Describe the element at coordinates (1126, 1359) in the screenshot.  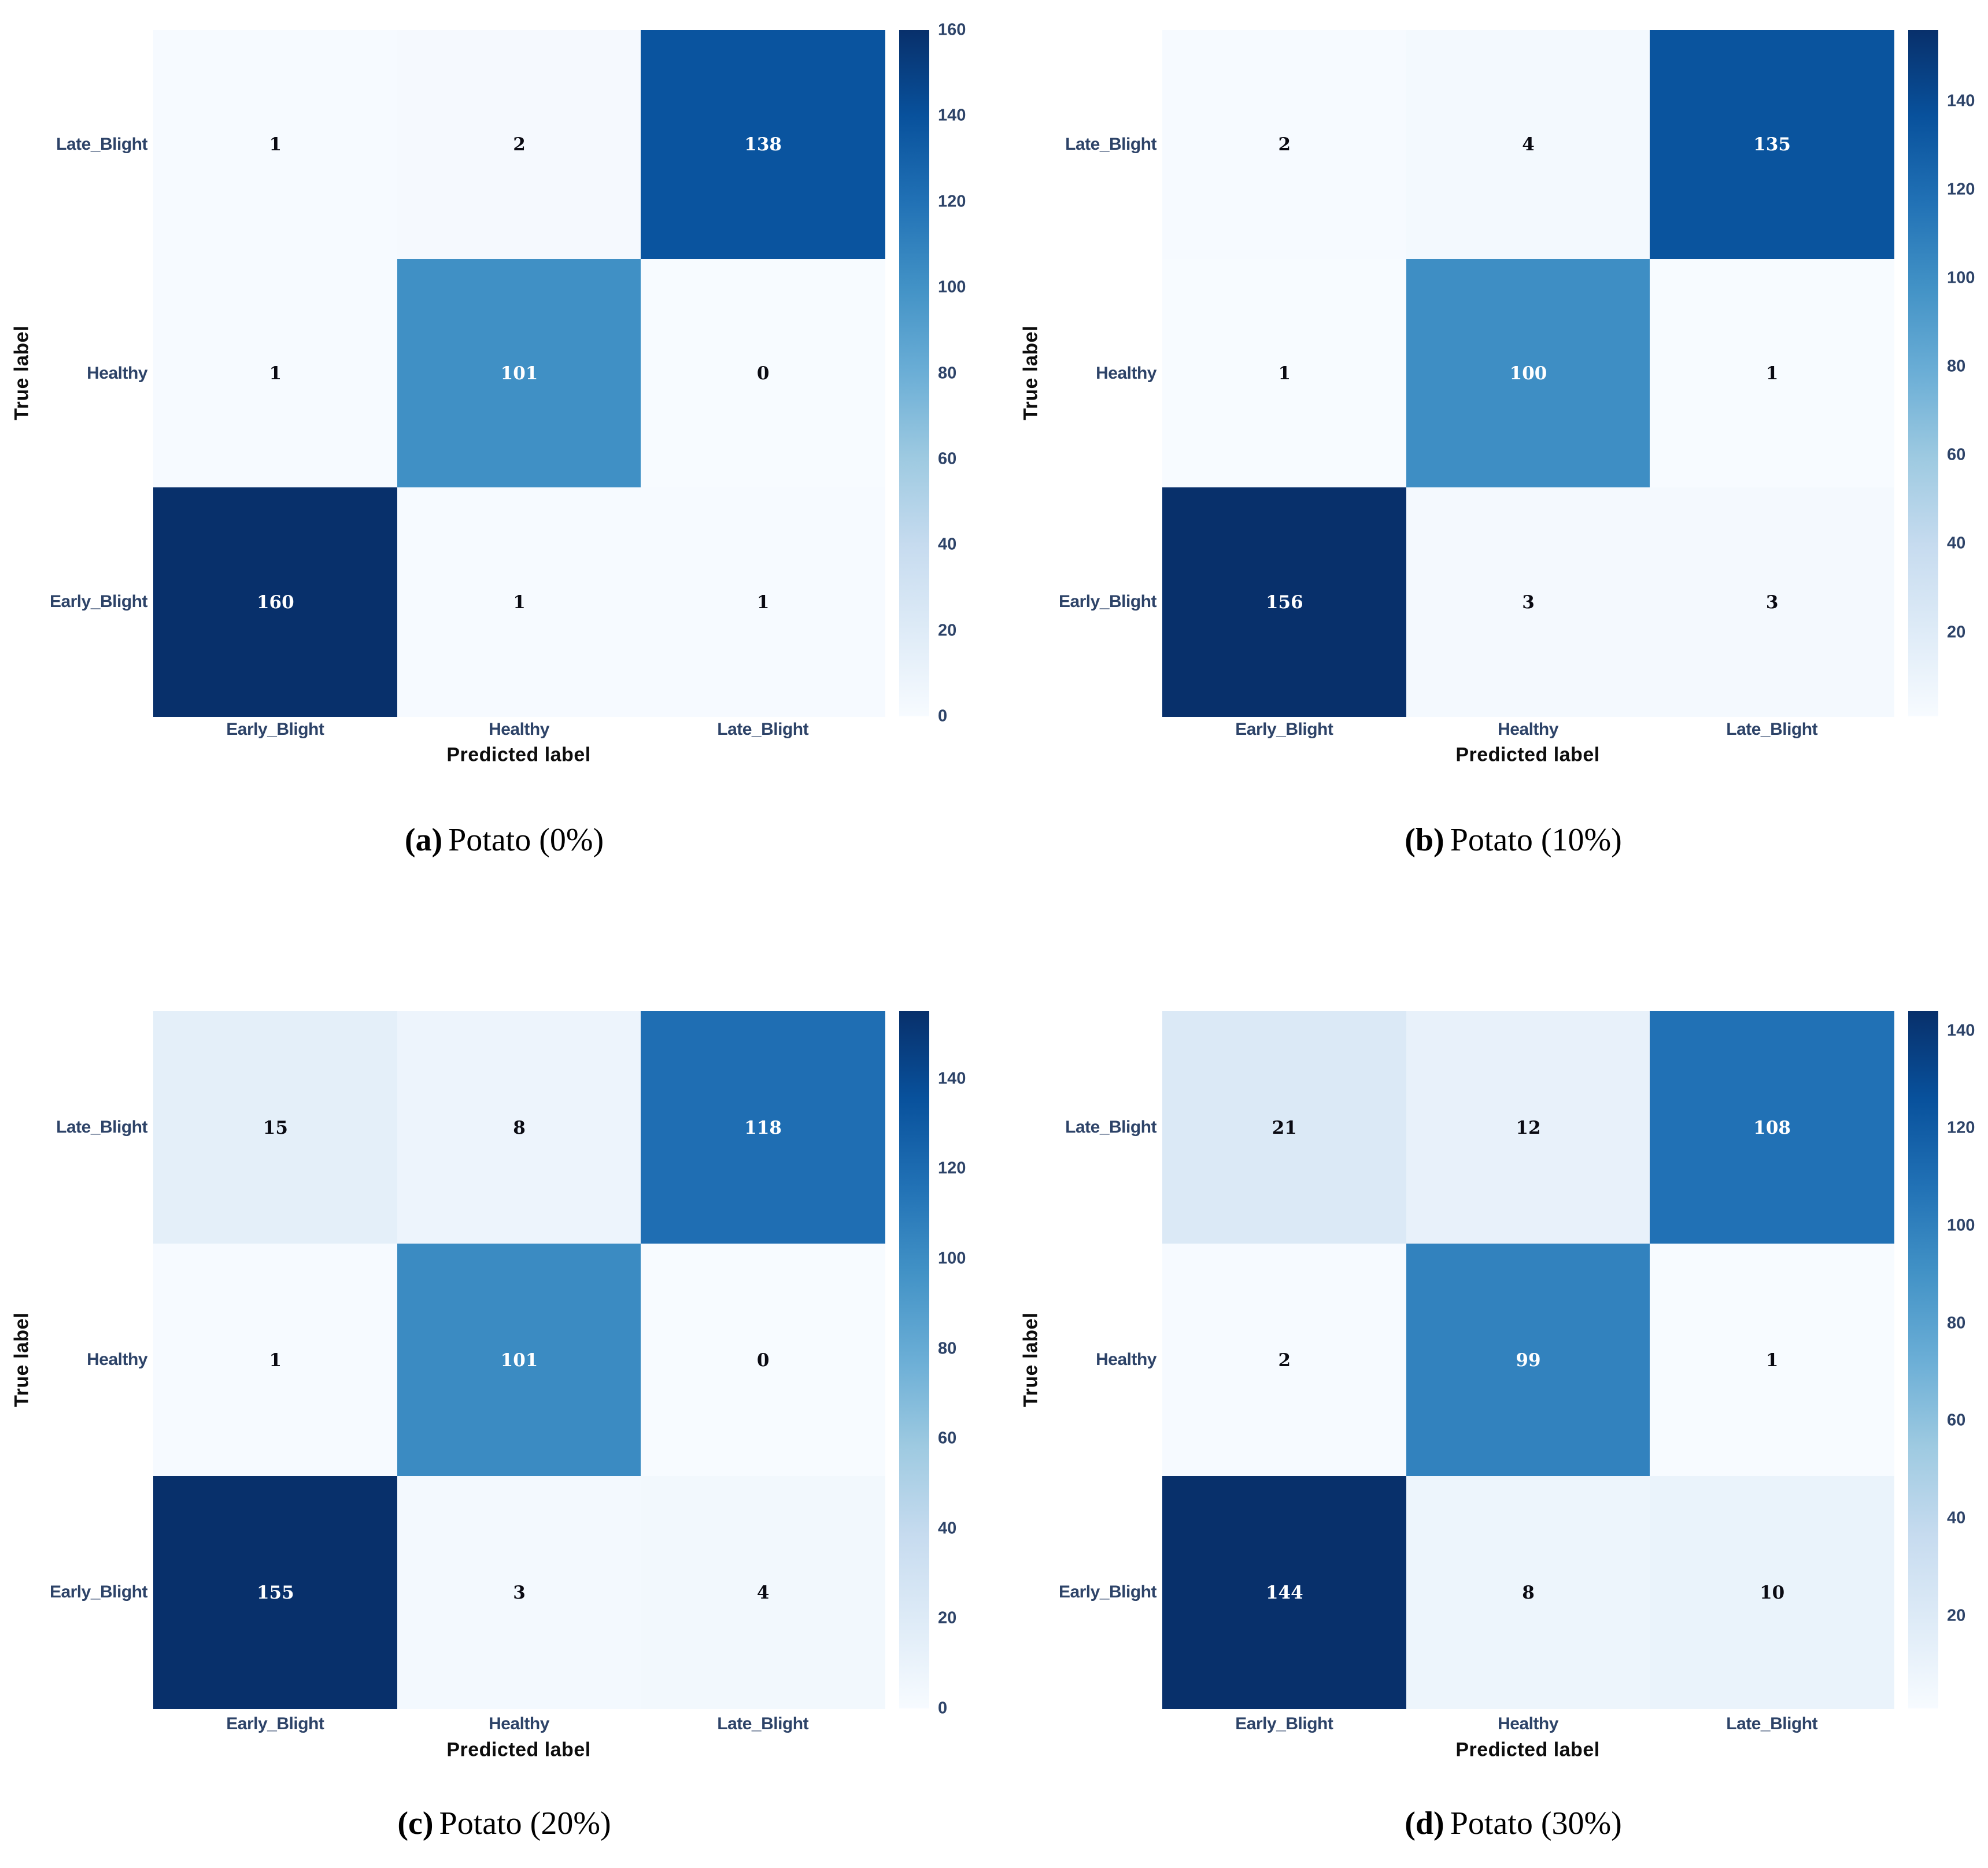
I see `y-tick-d-Healthy: Healthy` at that location.